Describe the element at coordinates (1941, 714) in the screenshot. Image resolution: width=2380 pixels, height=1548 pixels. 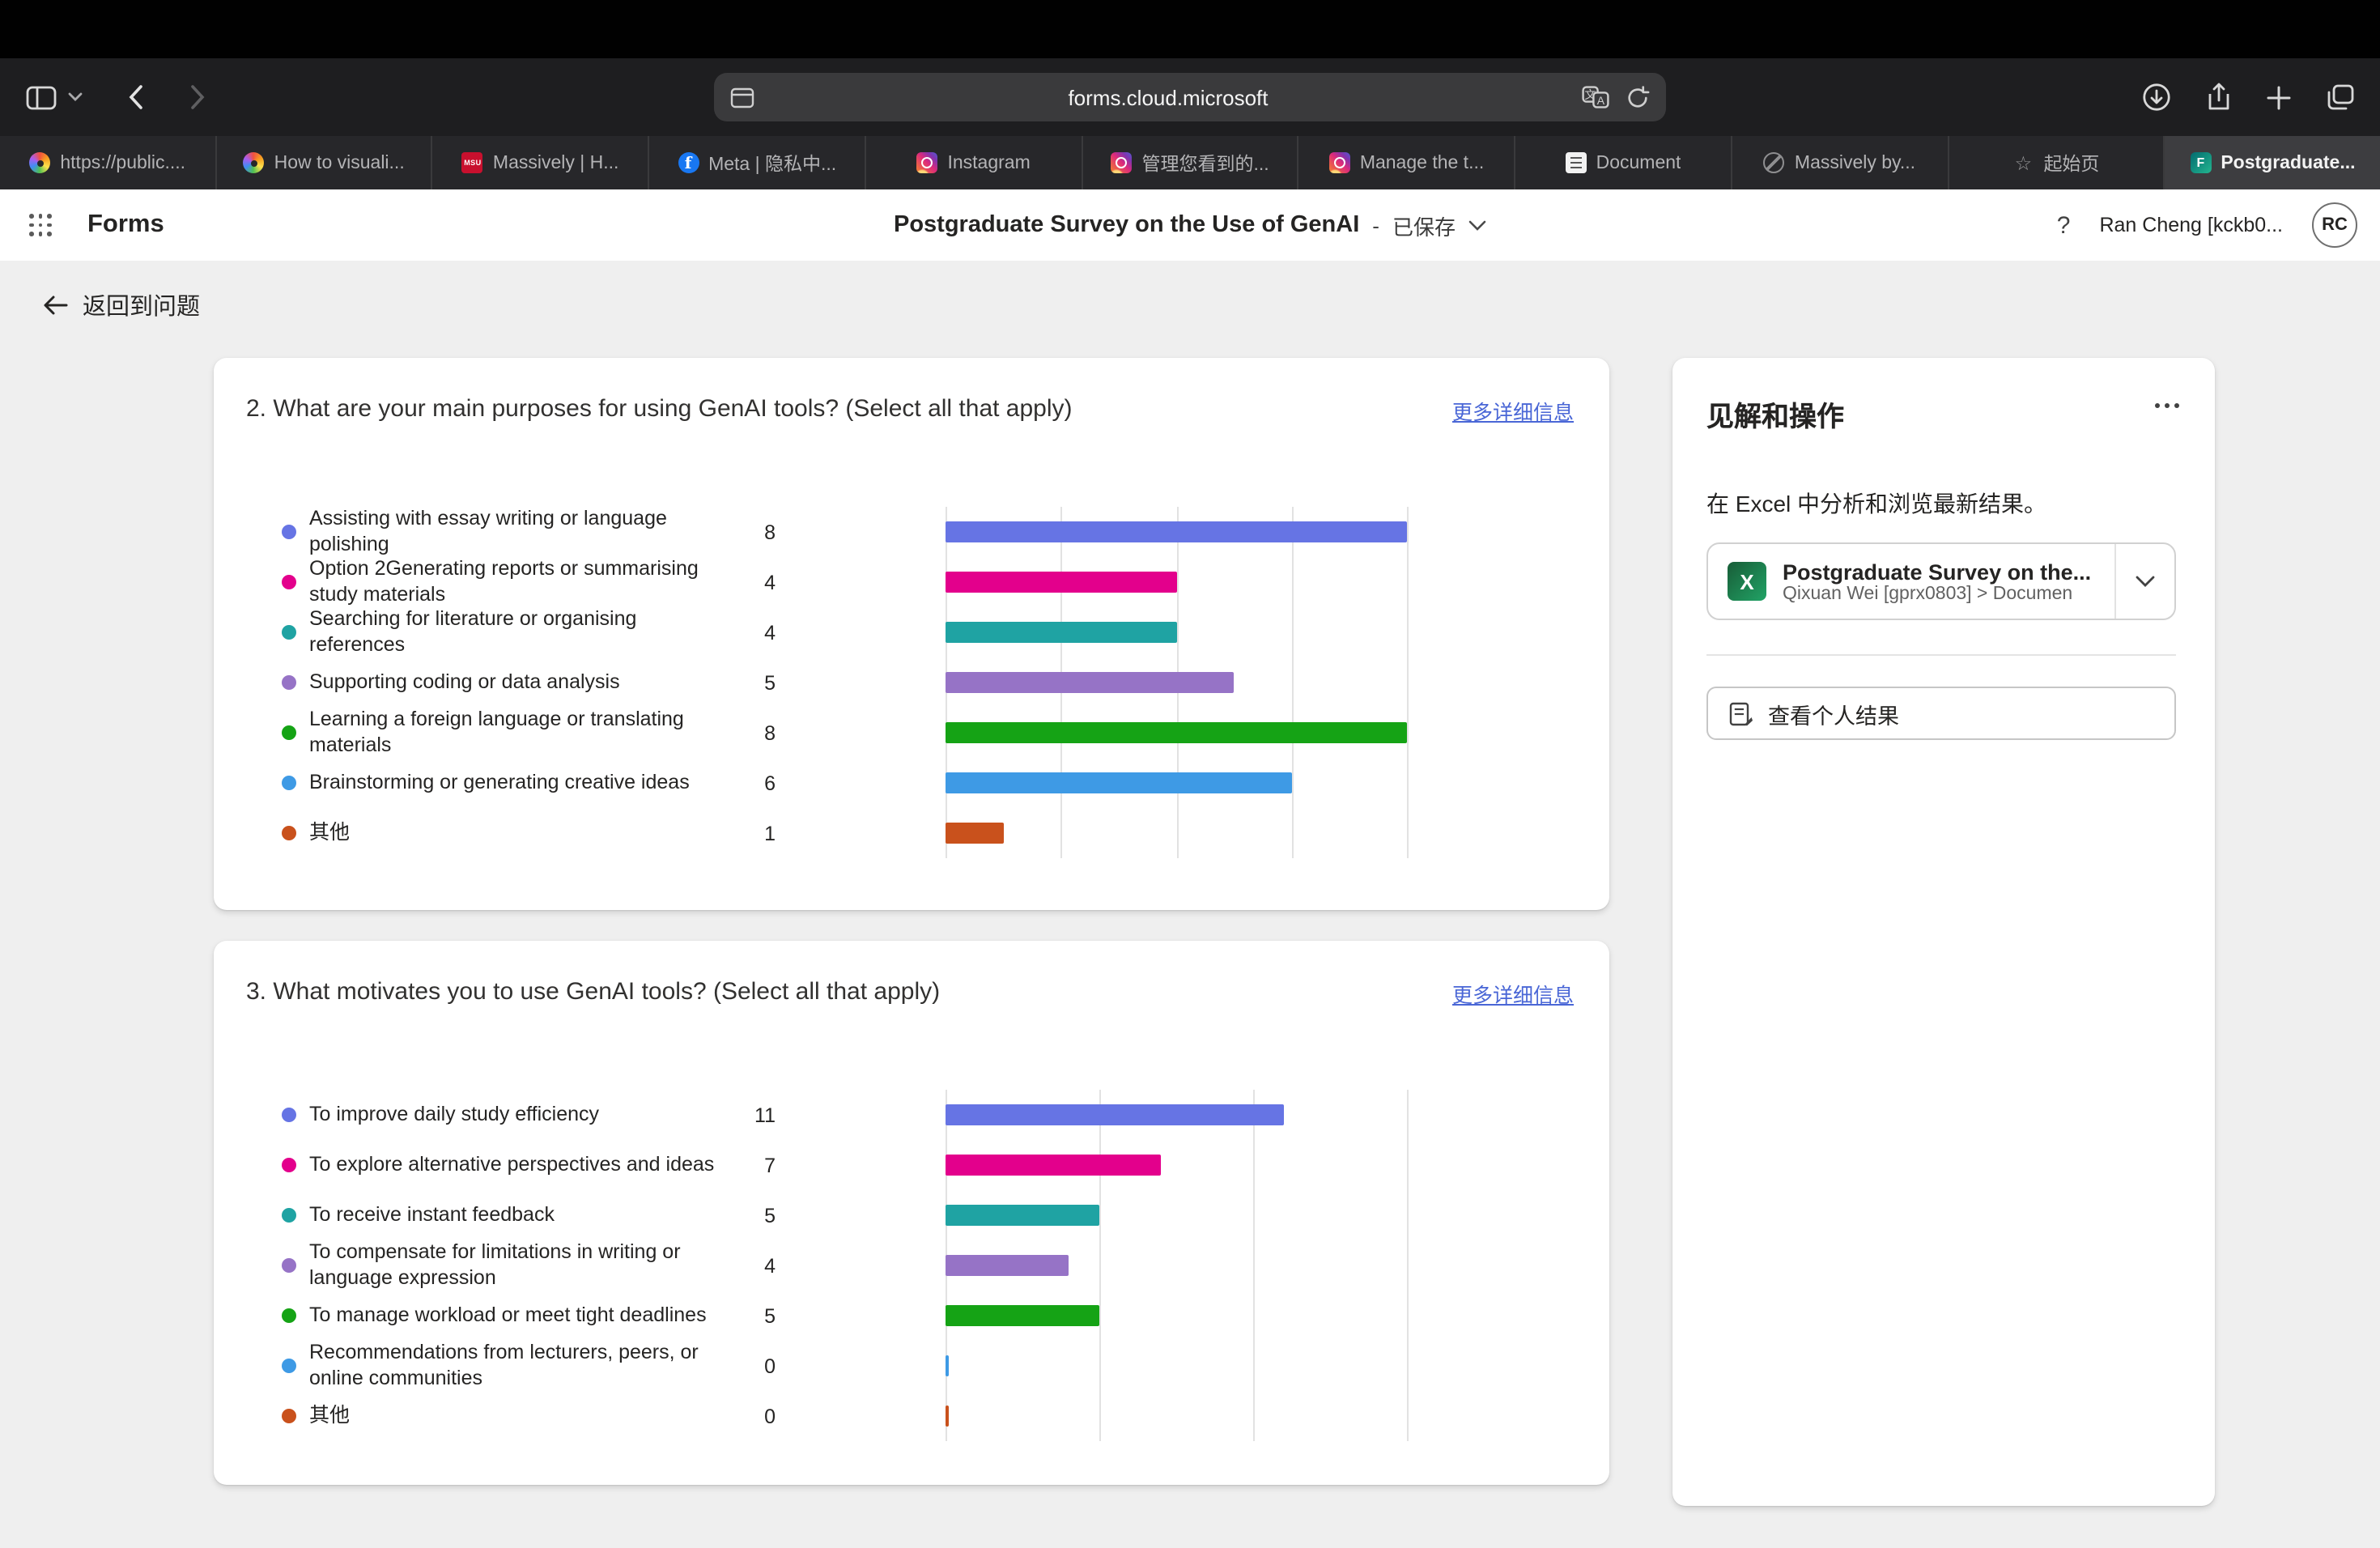
I see `view-individual-results-button: 查看个人结果` at that location.